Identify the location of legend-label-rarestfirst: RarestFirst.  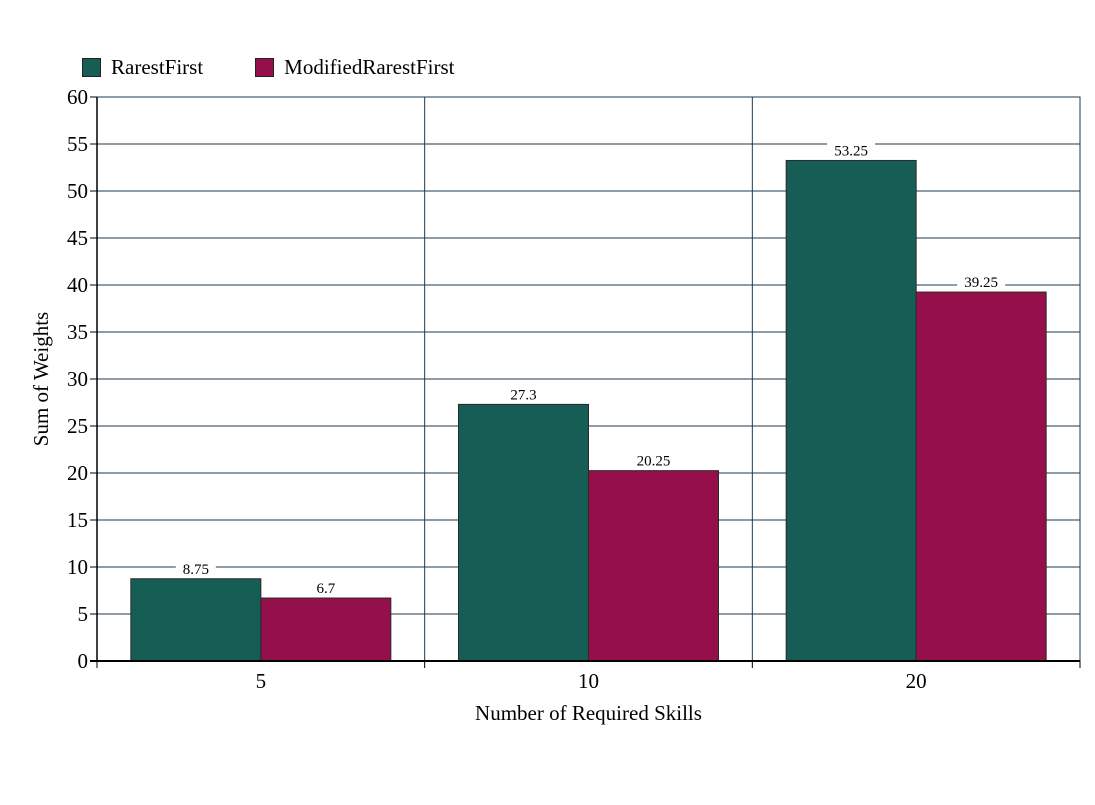
(157, 67).